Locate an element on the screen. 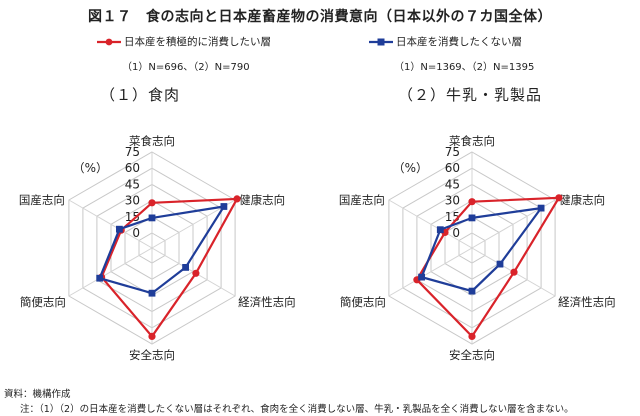 This screenshot has height=416, width=640. legend-label-series1: 日本産を積極的に消費したい層 is located at coordinates (197, 42).